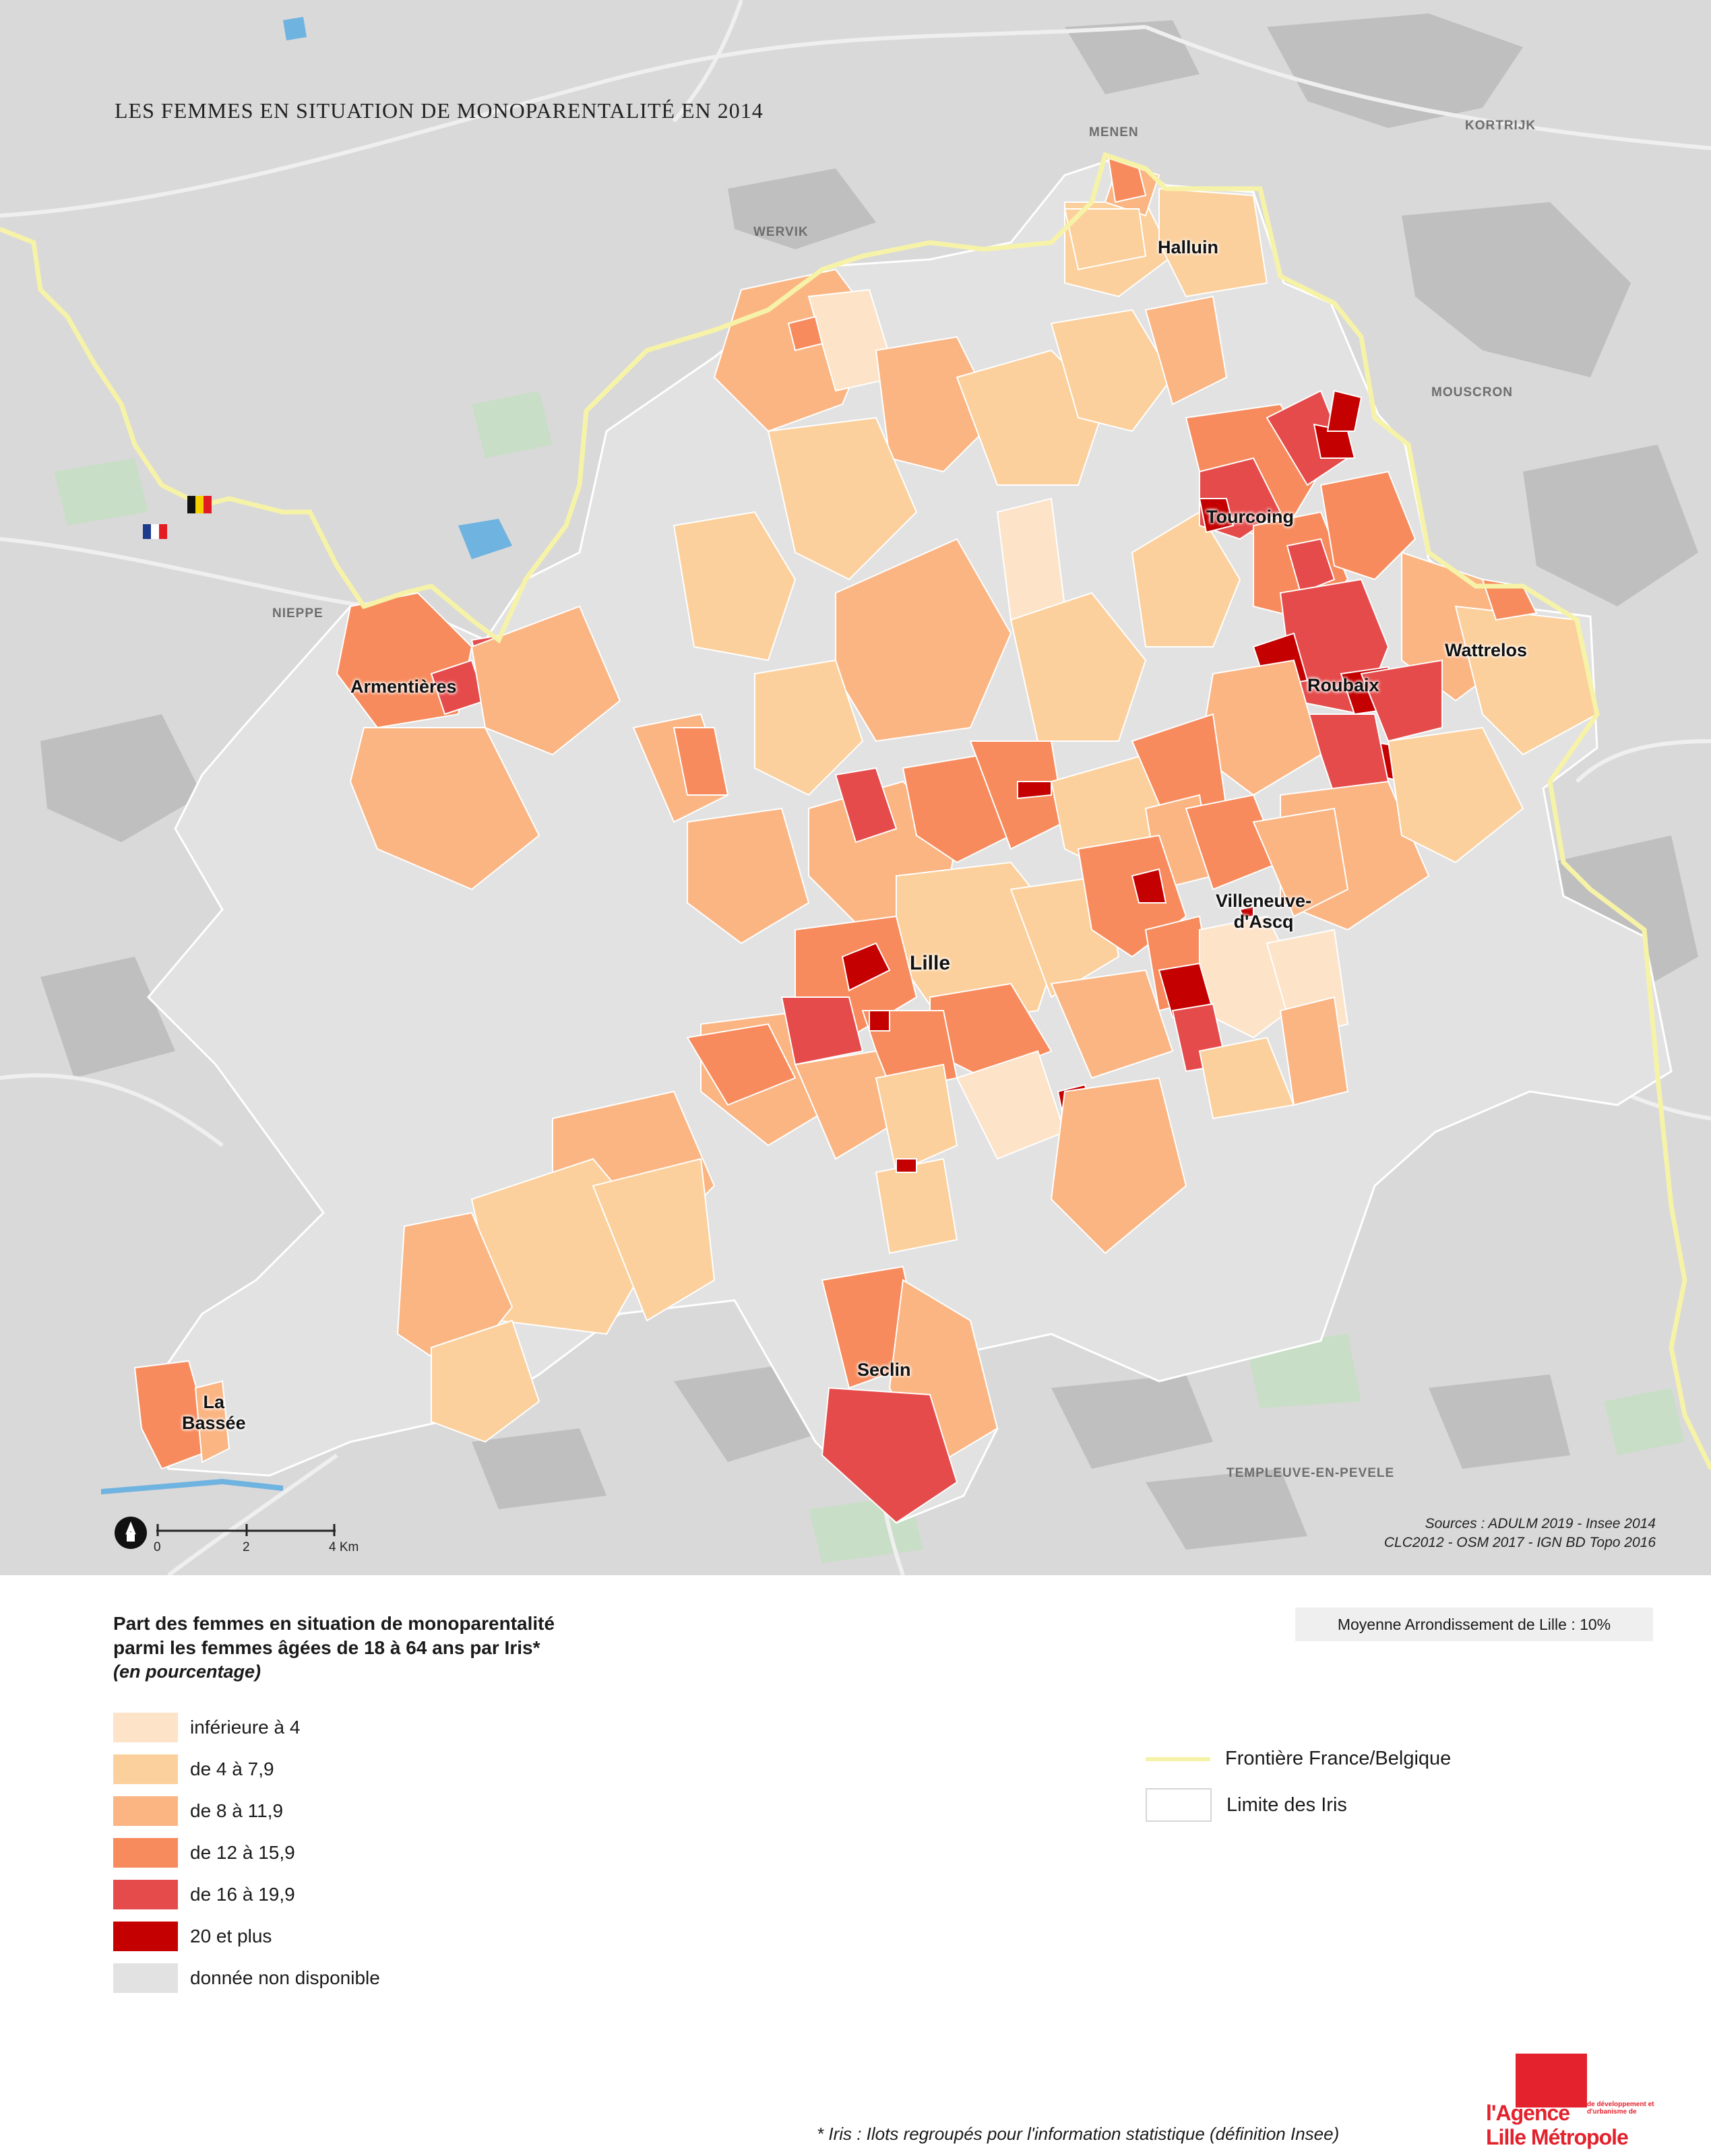 The image size is (1711, 2156). I want to click on place-label: MENEN, so click(1114, 132).